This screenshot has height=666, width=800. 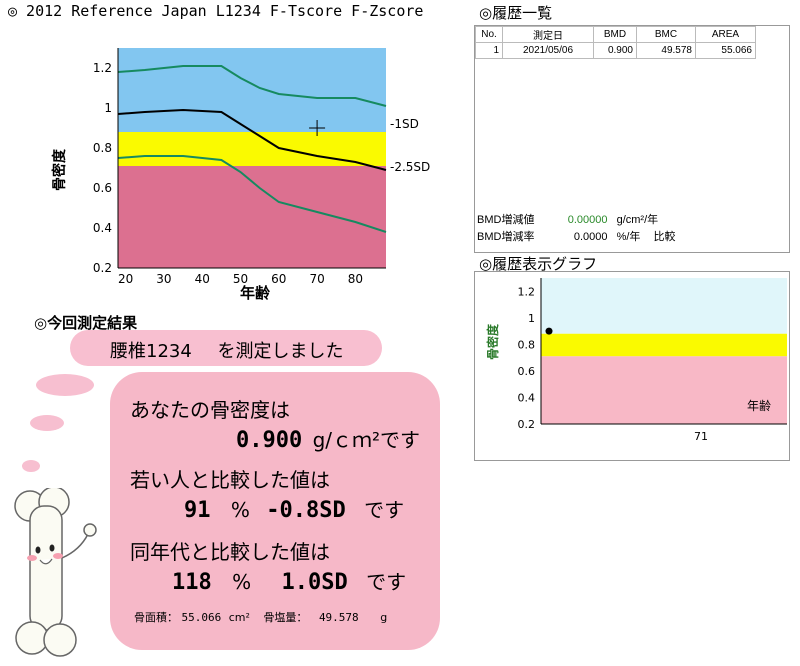 I want to click on x-tick-label: 80, so click(x=355, y=279).